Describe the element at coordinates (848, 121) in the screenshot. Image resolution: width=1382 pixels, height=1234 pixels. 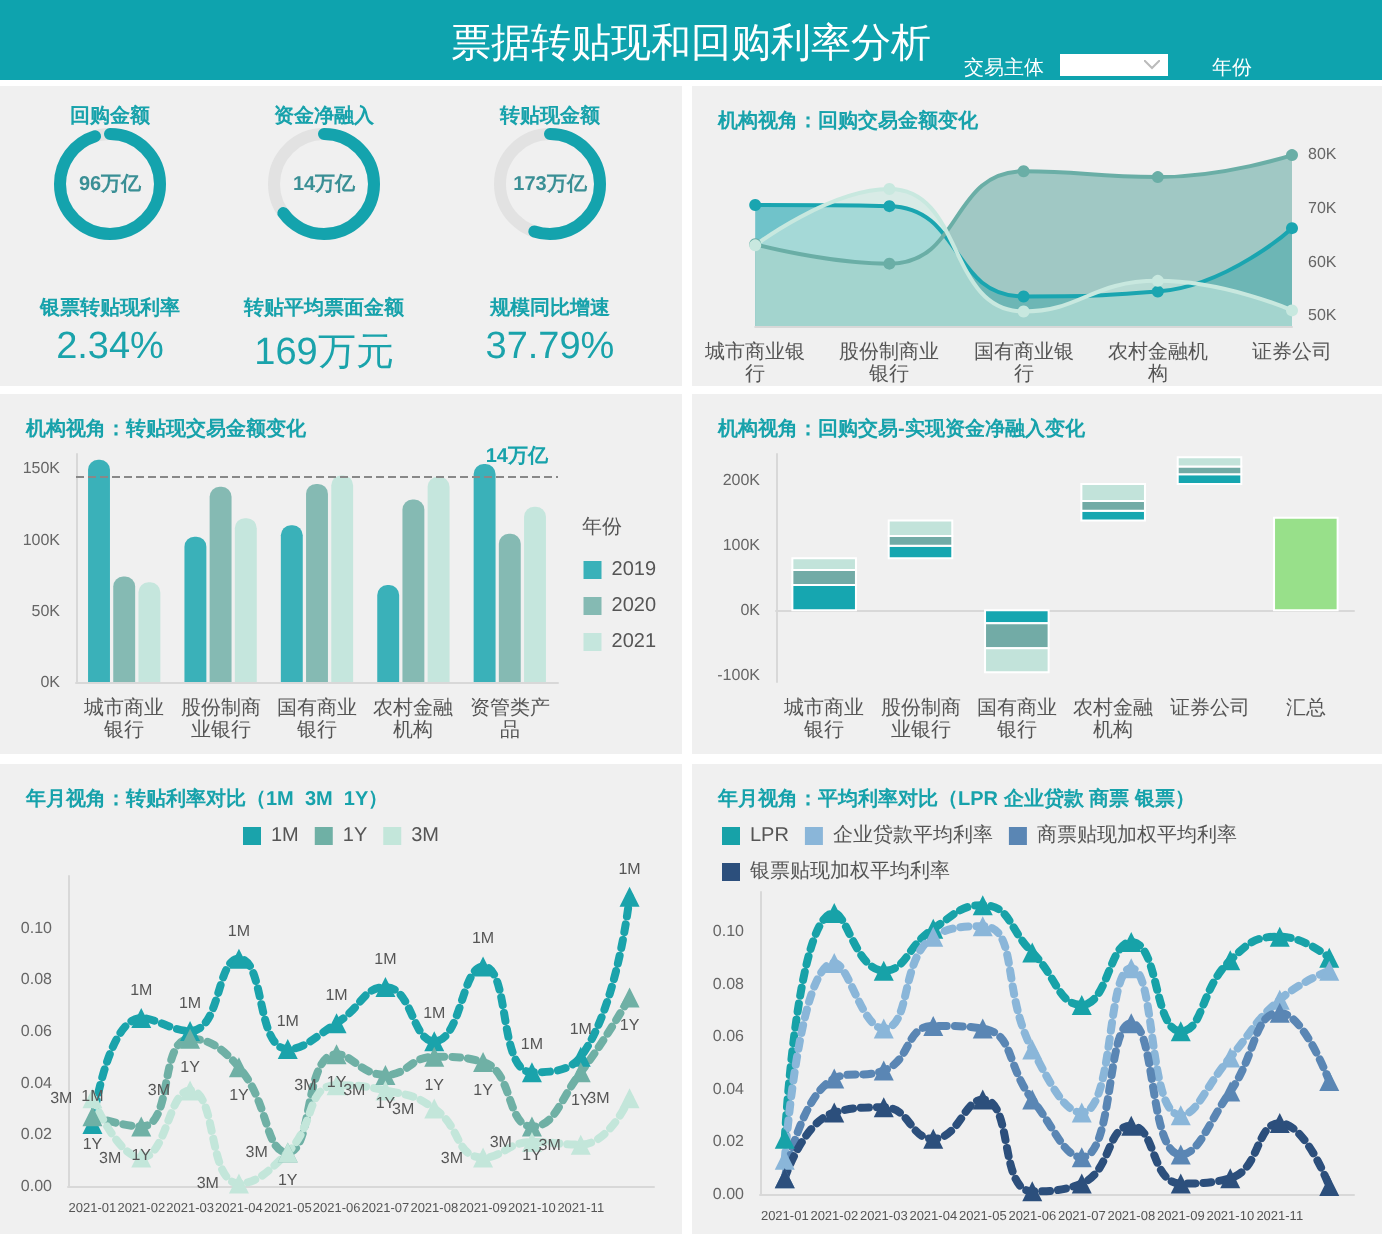
I see `chart-title: 机构视角：回购交易金额变化` at that location.